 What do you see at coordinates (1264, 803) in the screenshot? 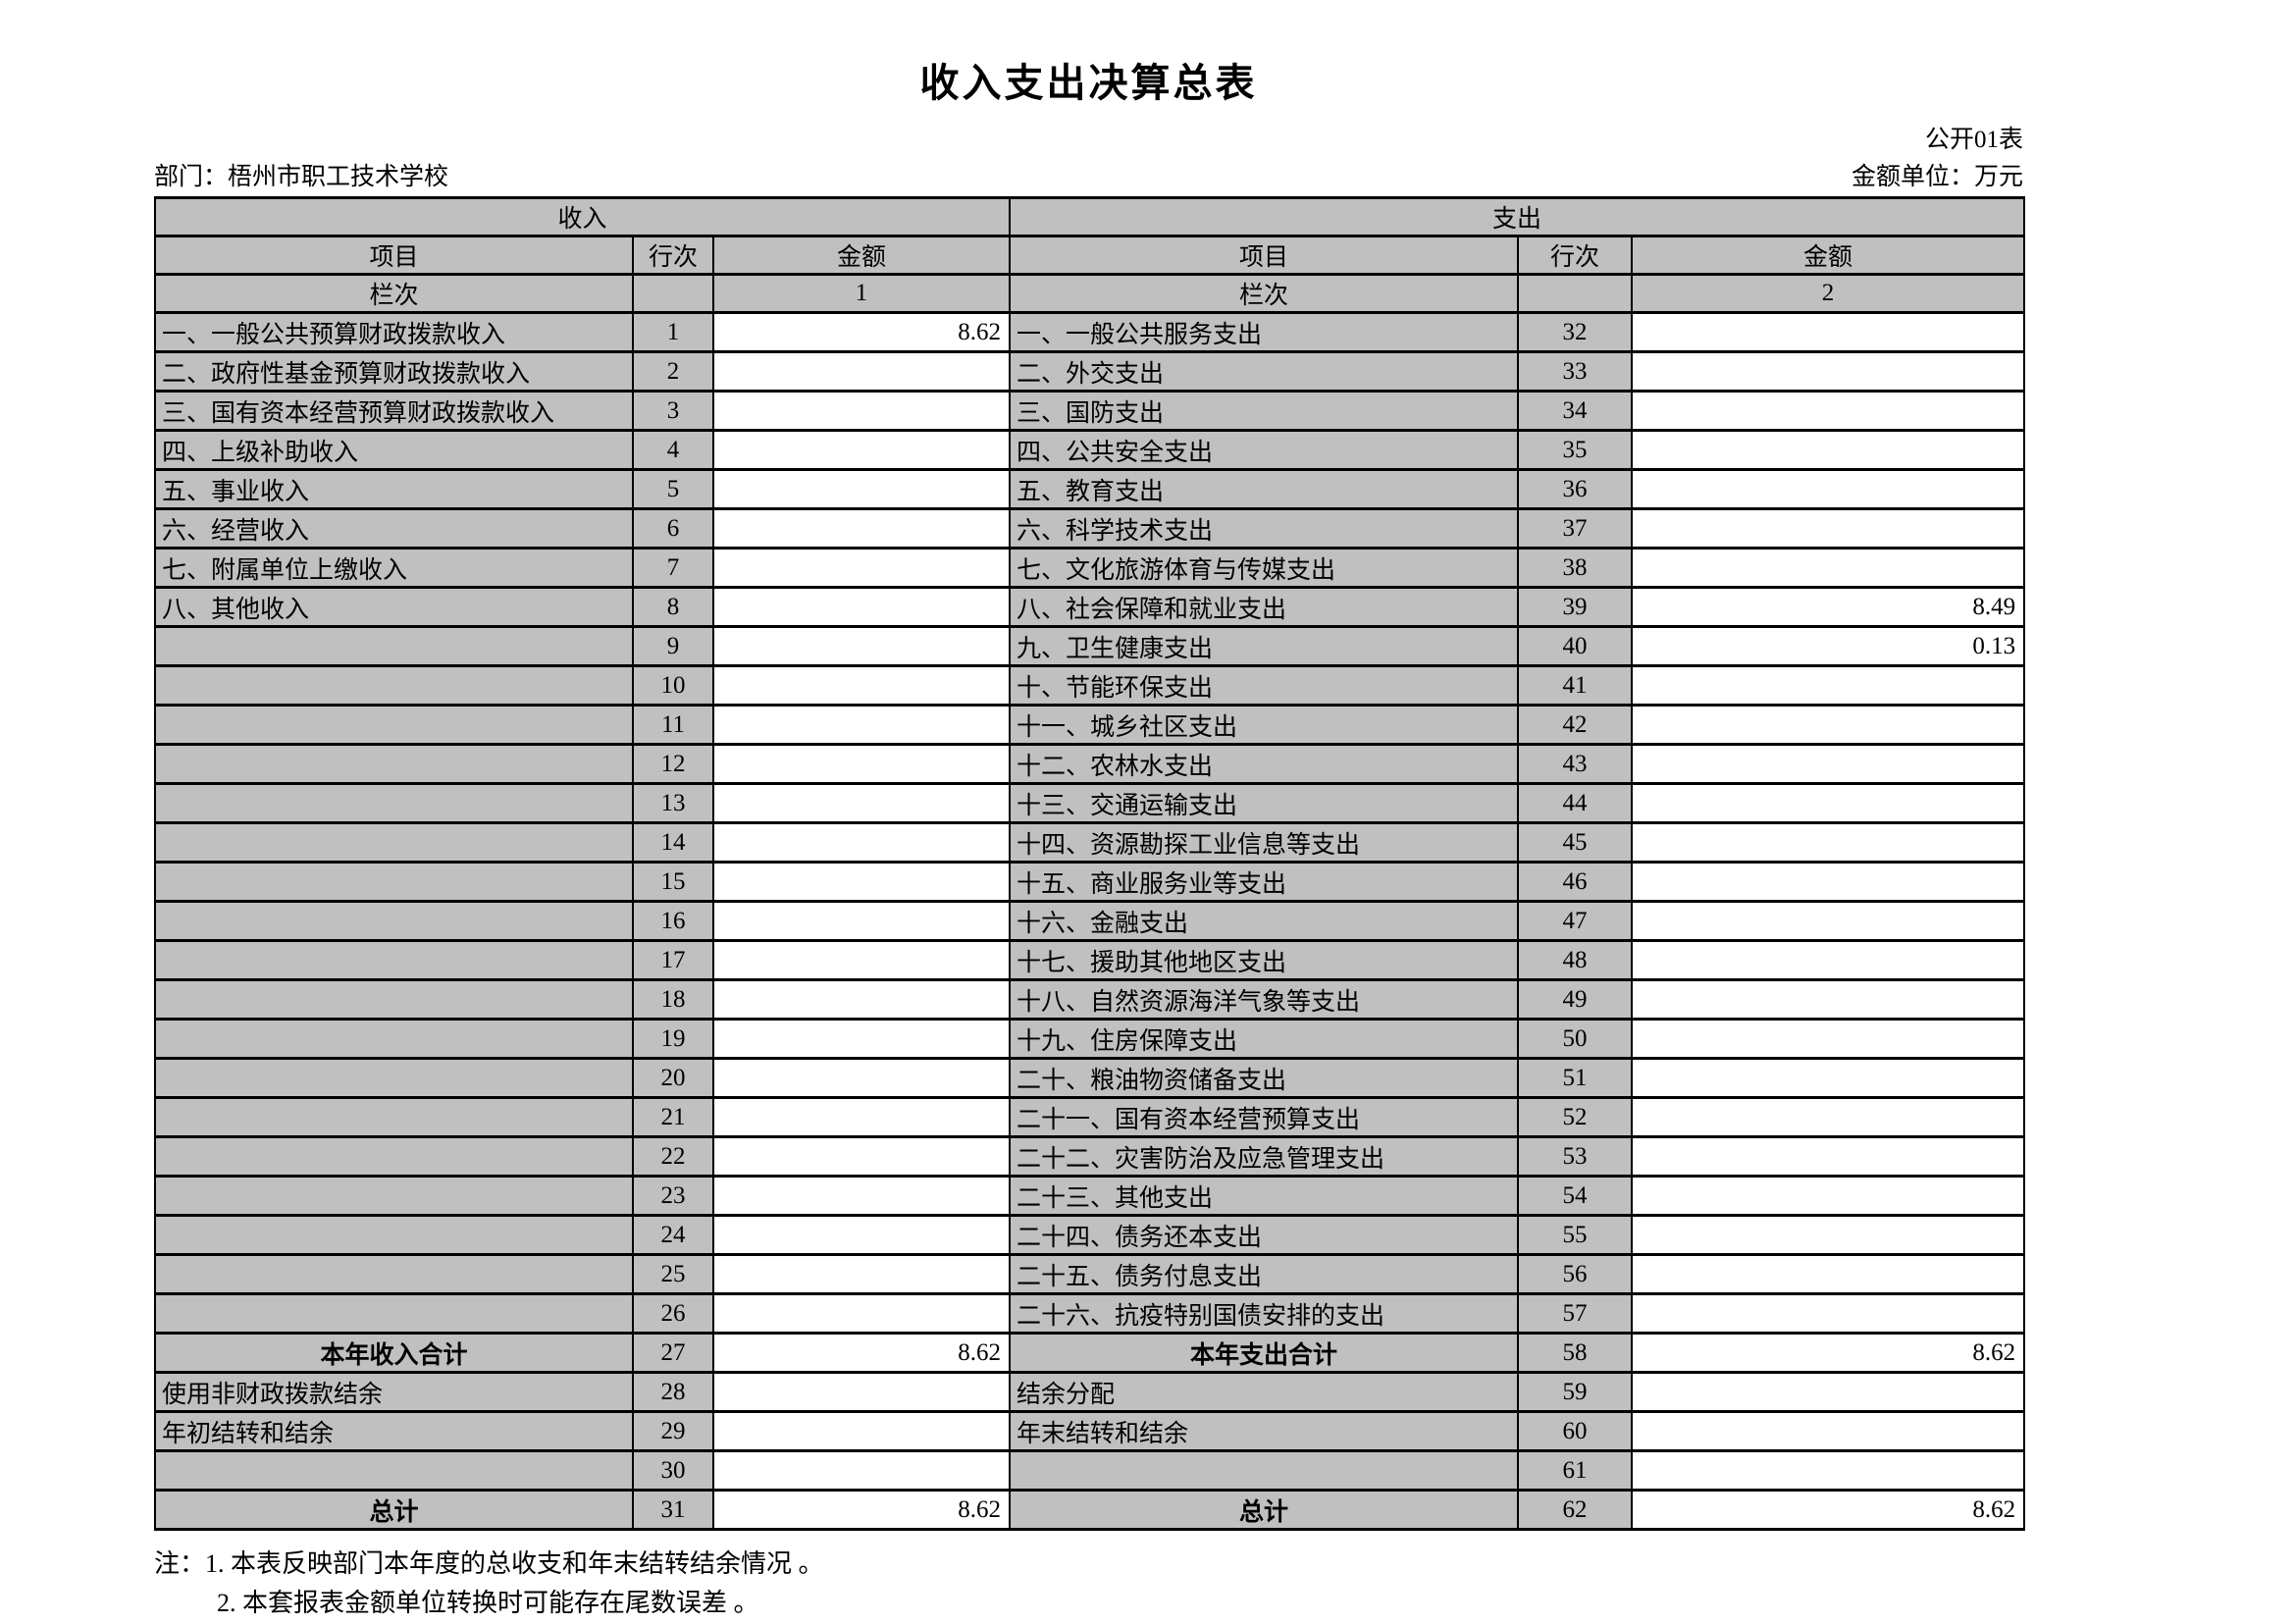
I see `expense-item-cell: 十三、交通运输支出` at bounding box center [1264, 803].